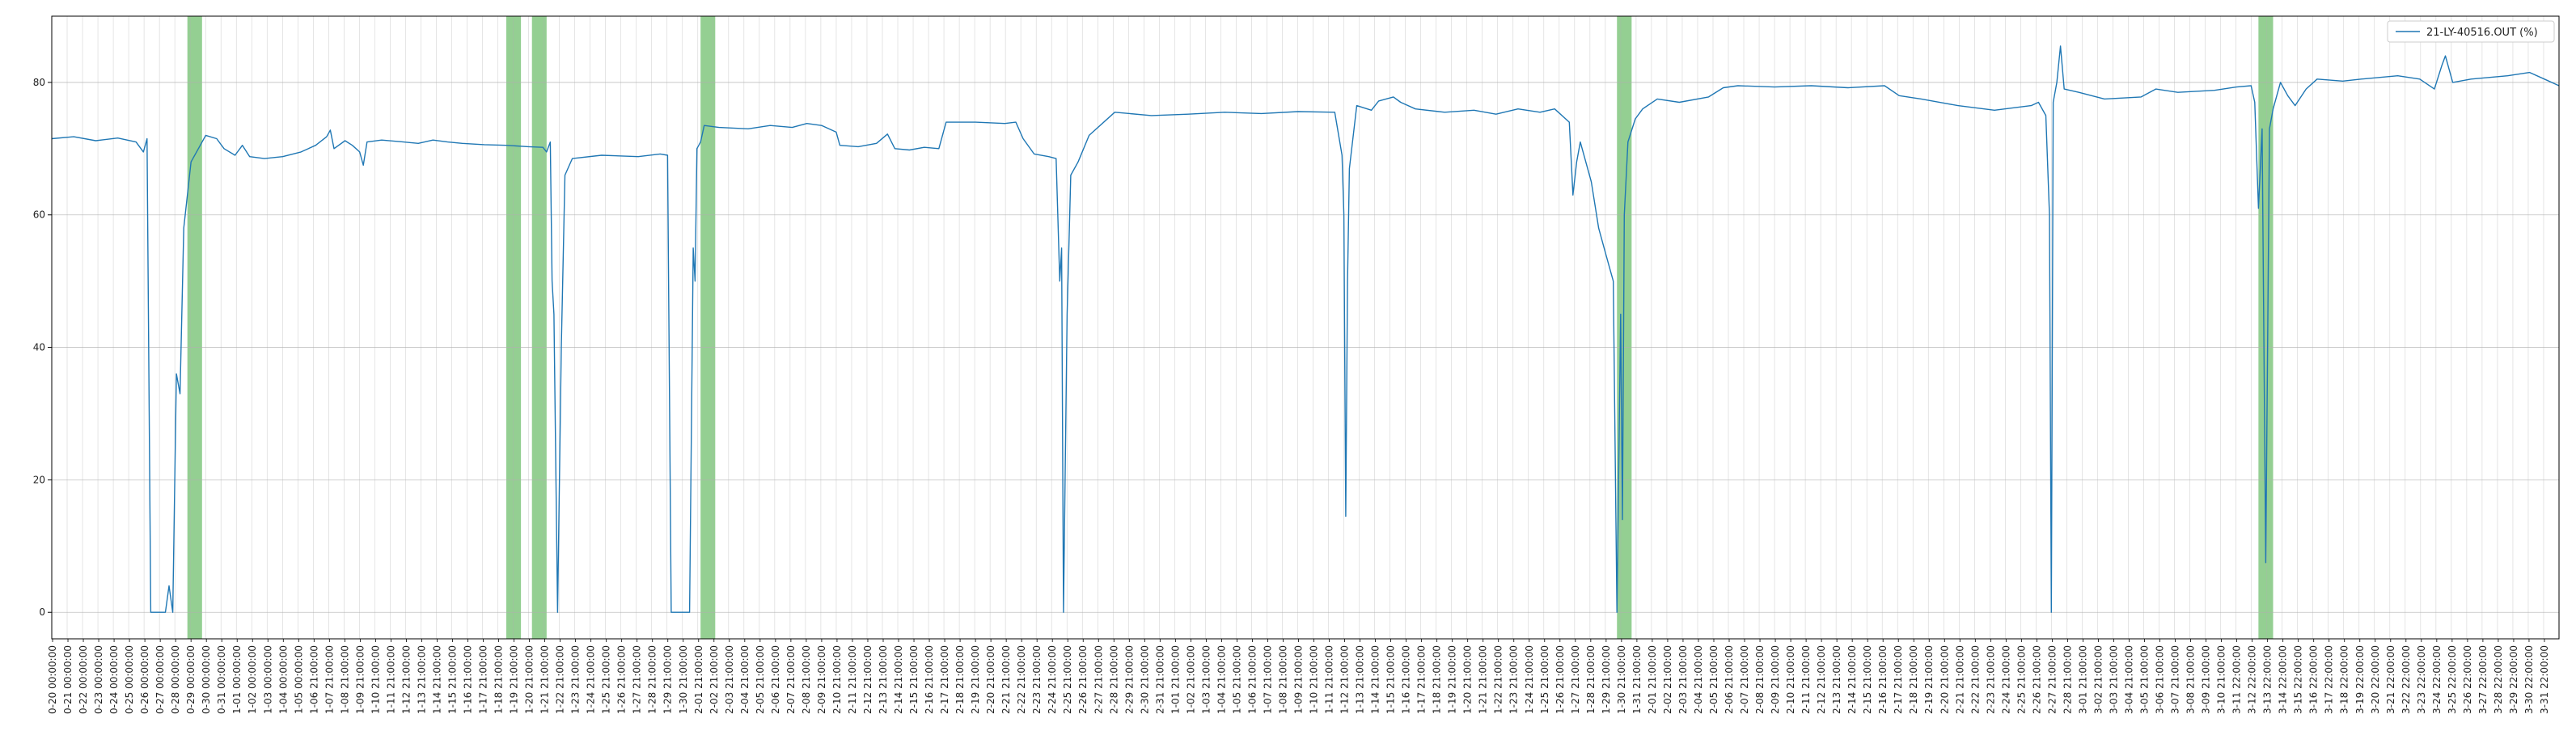  I want to click on x-tick-label: 2-19 21:00:00, so click(1929, 679).